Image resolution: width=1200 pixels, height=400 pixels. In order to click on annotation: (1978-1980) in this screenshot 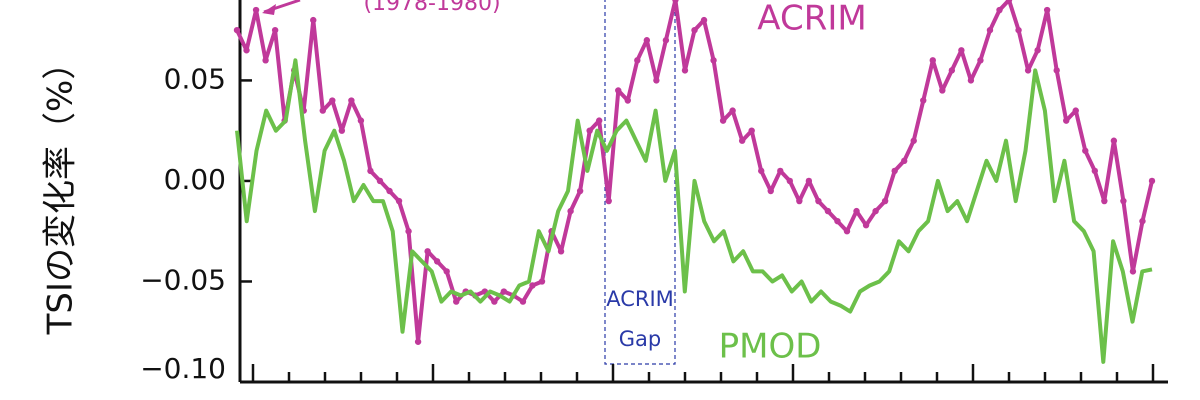, I will do `click(431, 8)`.